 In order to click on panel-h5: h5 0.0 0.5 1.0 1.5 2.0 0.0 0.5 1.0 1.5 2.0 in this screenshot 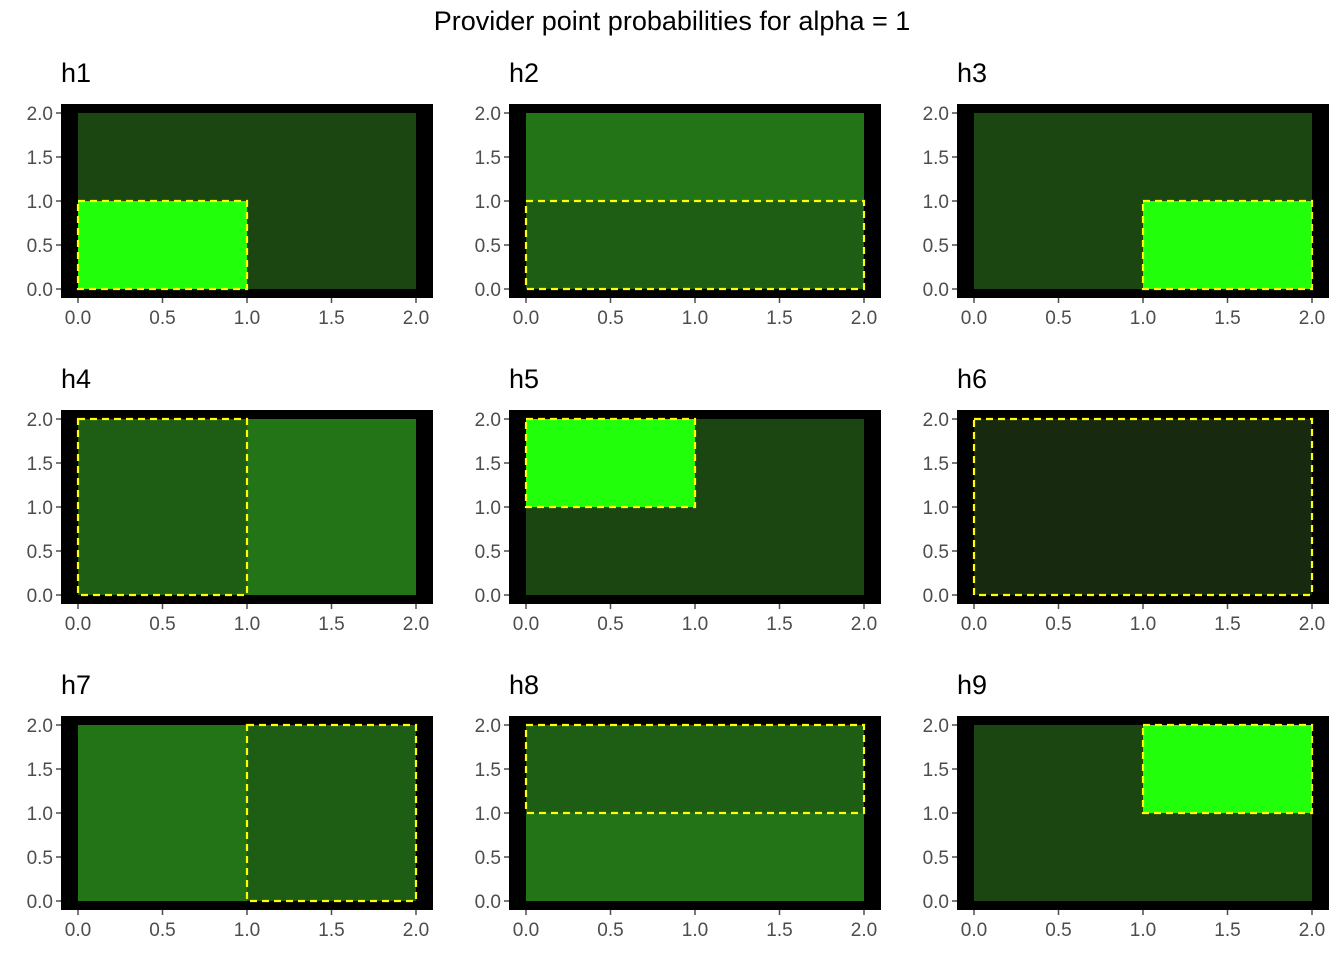, I will do `click(678, 499)`.